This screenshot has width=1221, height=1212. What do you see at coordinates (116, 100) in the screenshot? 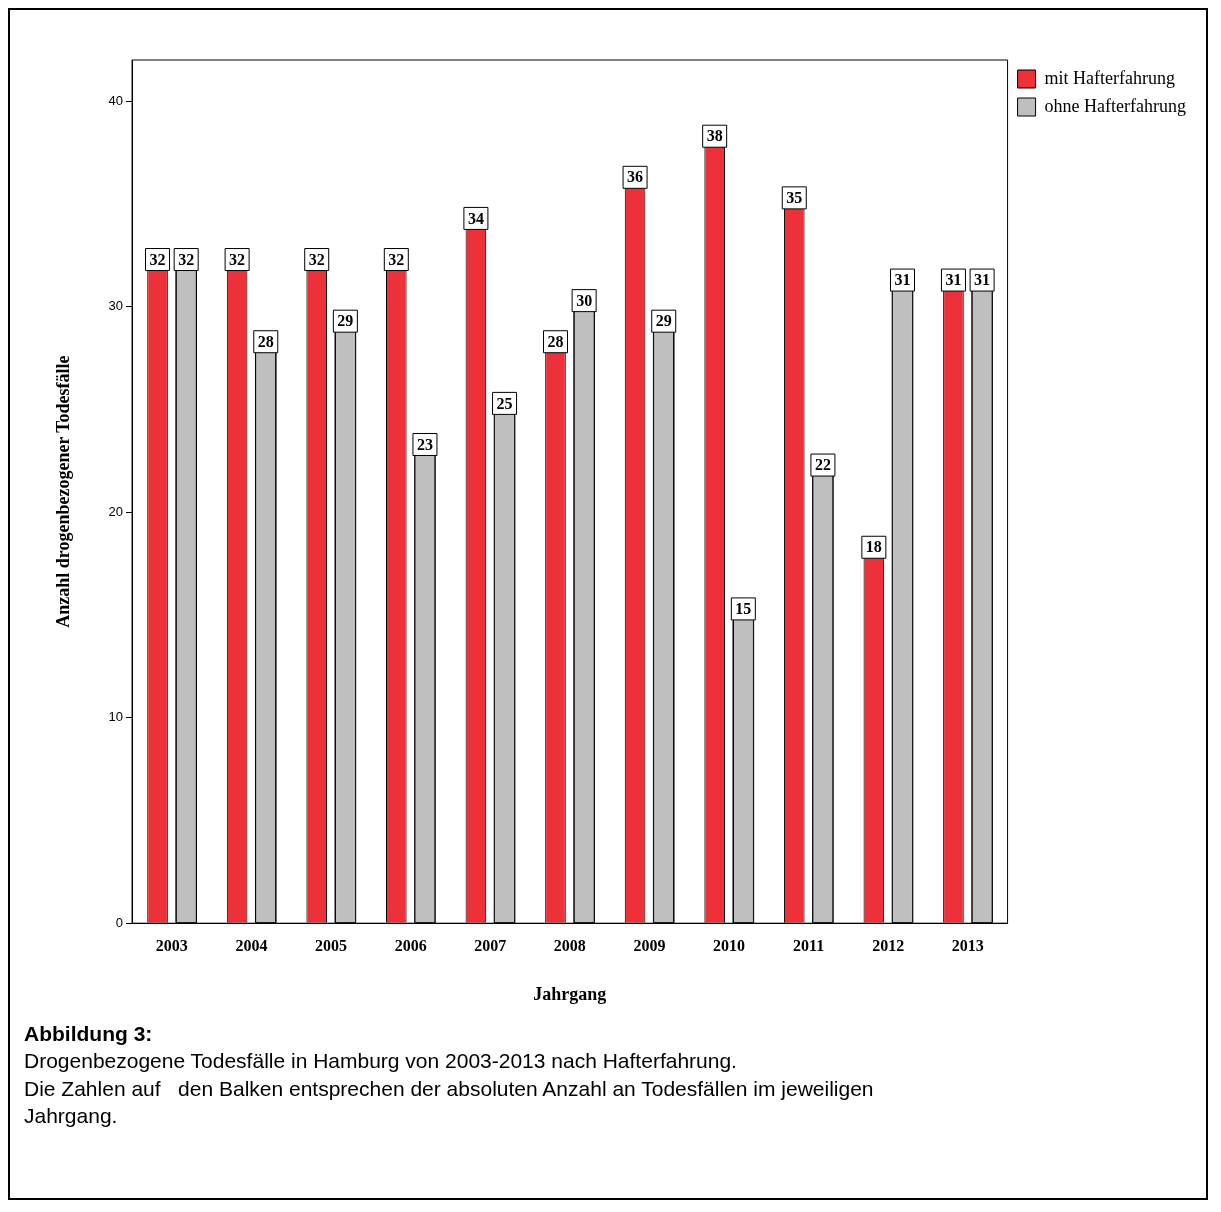
I see `y-tick-label: 40` at bounding box center [116, 100].